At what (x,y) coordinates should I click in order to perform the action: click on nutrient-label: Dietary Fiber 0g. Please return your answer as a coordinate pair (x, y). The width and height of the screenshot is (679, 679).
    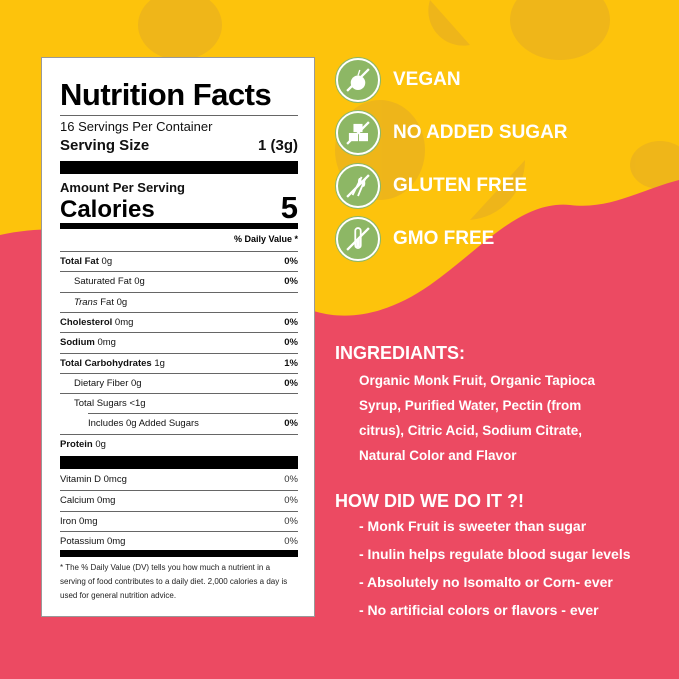
    Looking at the image, I should click on (101, 383).